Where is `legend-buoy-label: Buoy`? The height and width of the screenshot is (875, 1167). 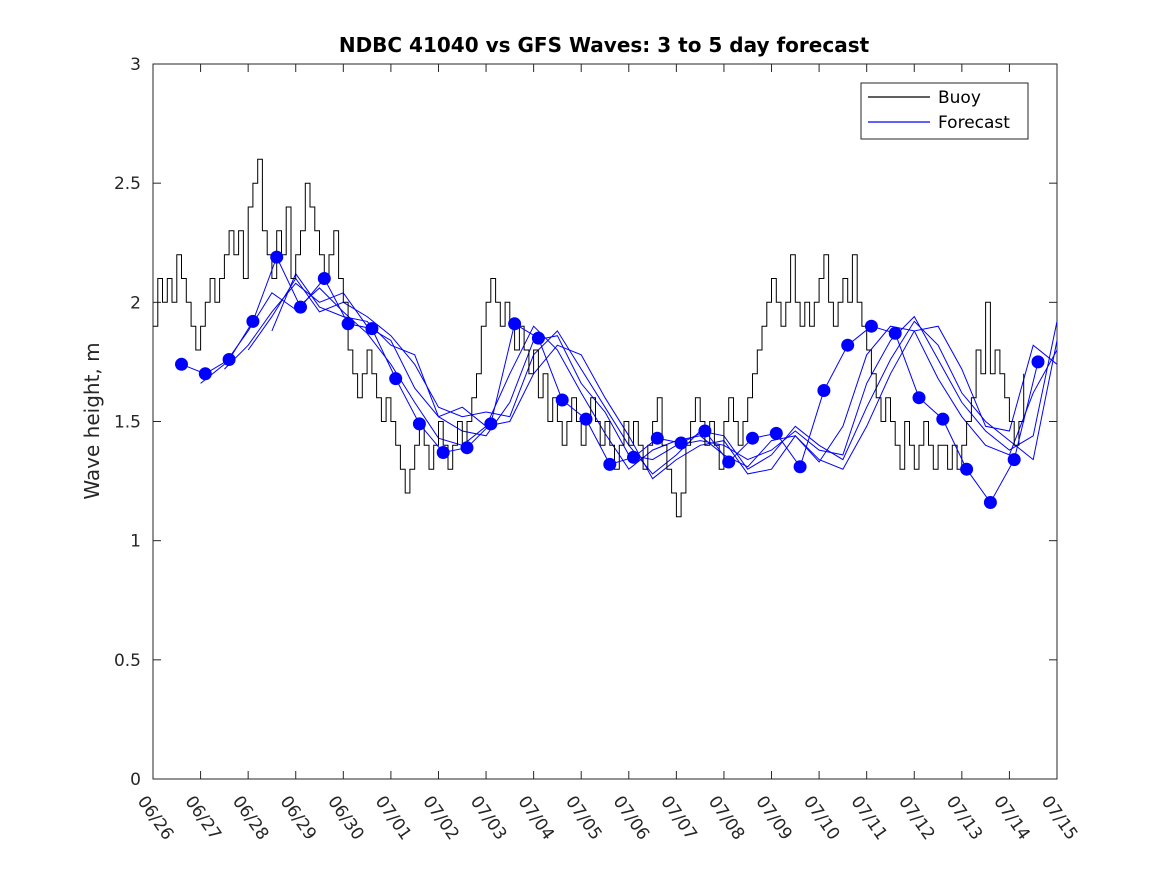 legend-buoy-label: Buoy is located at coordinates (959, 98).